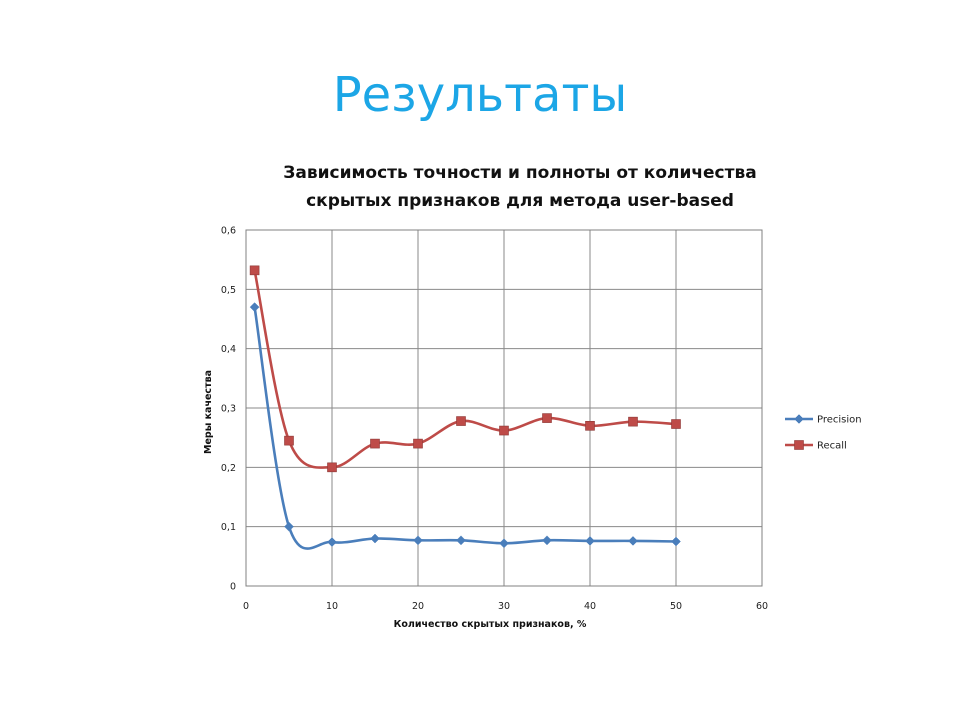 This screenshot has height=720, width=960. Describe the element at coordinates (676, 606) in the screenshot. I see `x-tick-label: 50` at that location.